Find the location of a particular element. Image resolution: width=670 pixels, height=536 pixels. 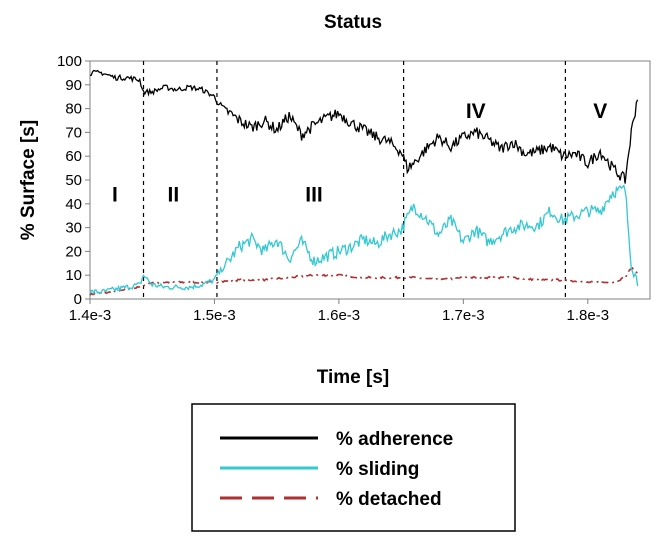

legend: % adherence % sliding % detached is located at coordinates (353, 467).